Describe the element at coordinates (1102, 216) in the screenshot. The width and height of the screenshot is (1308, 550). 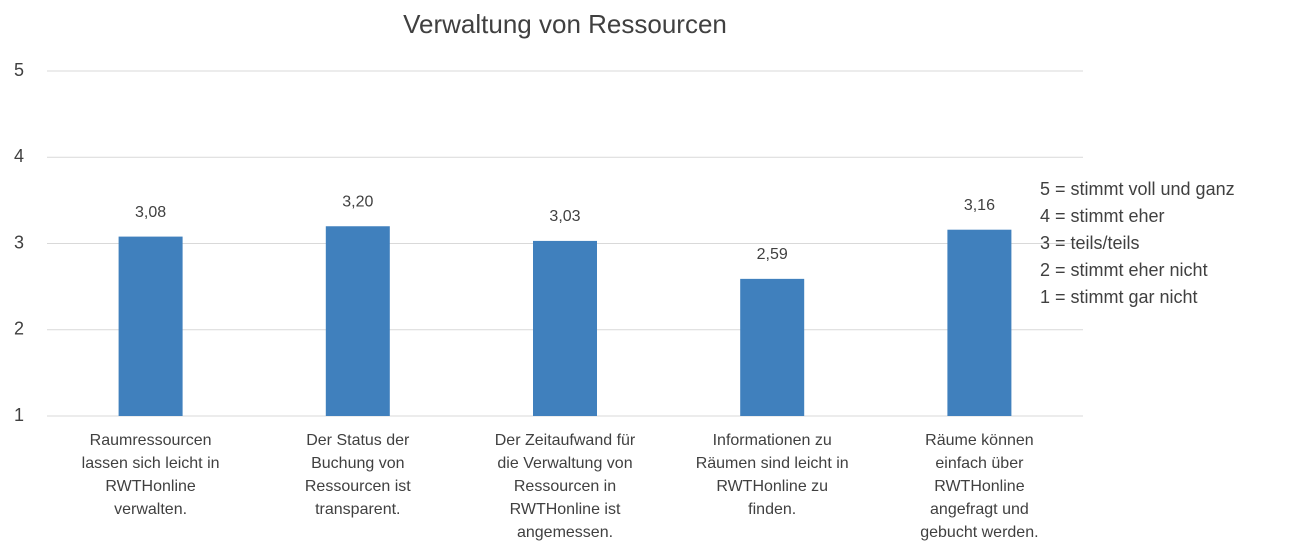
I see `annotation: 4 = stimmt eher` at that location.